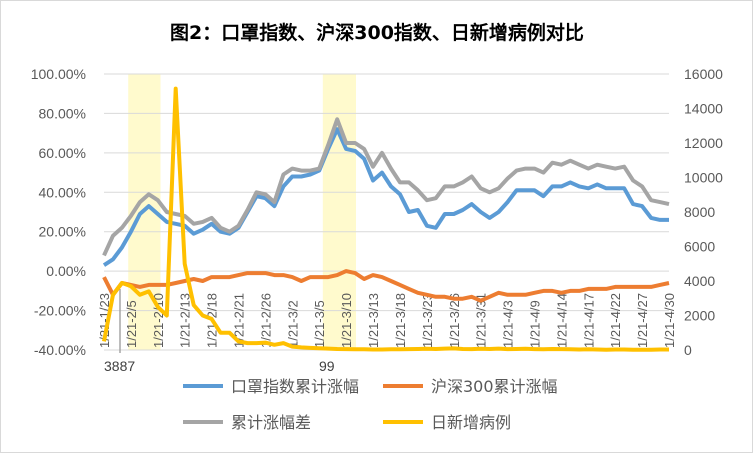 This screenshot has height=454, width=753. Describe the element at coordinates (62, 113) in the screenshot. I see `y-left-tick-label: 80.00%` at that location.